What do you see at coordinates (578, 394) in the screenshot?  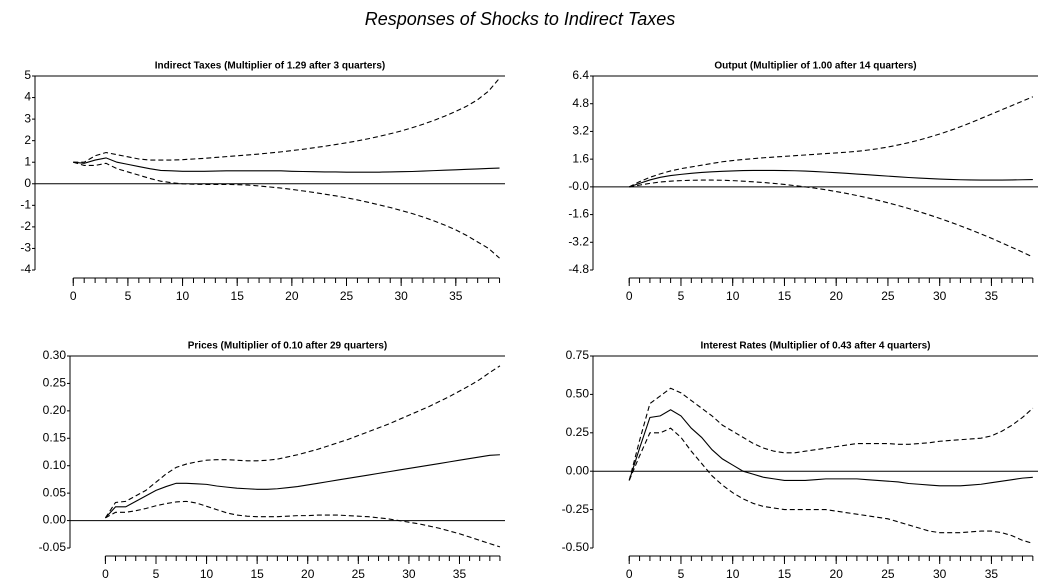 I see `y-tick-label: 0.50` at bounding box center [578, 394].